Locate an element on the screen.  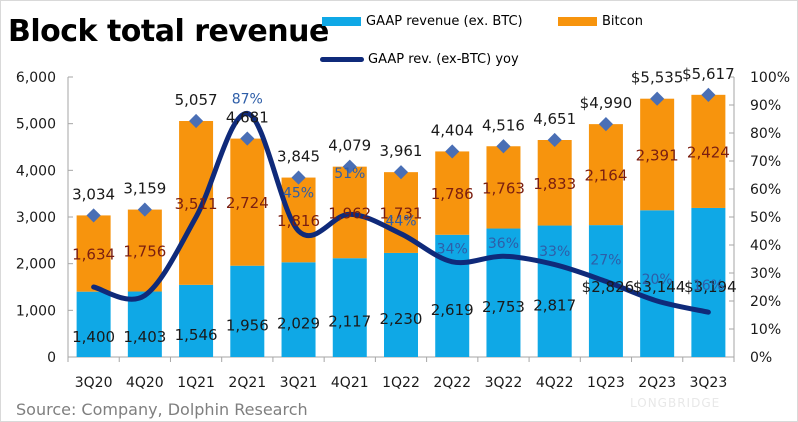
label-yoy: 51% is located at coordinates (349, 174).